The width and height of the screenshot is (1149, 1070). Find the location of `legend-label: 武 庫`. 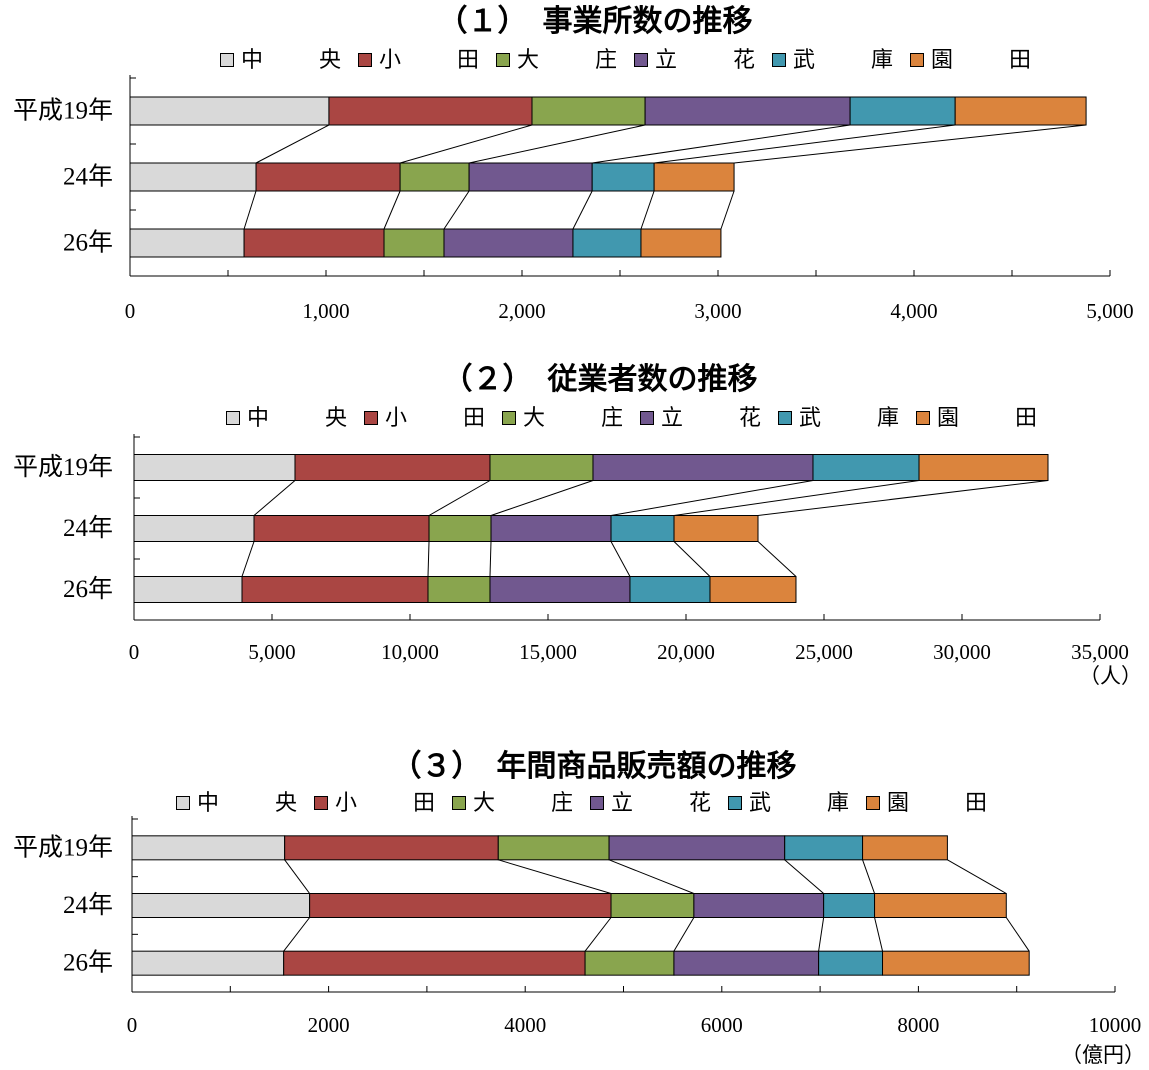

legend-label: 武 庫 is located at coordinates (851, 417).